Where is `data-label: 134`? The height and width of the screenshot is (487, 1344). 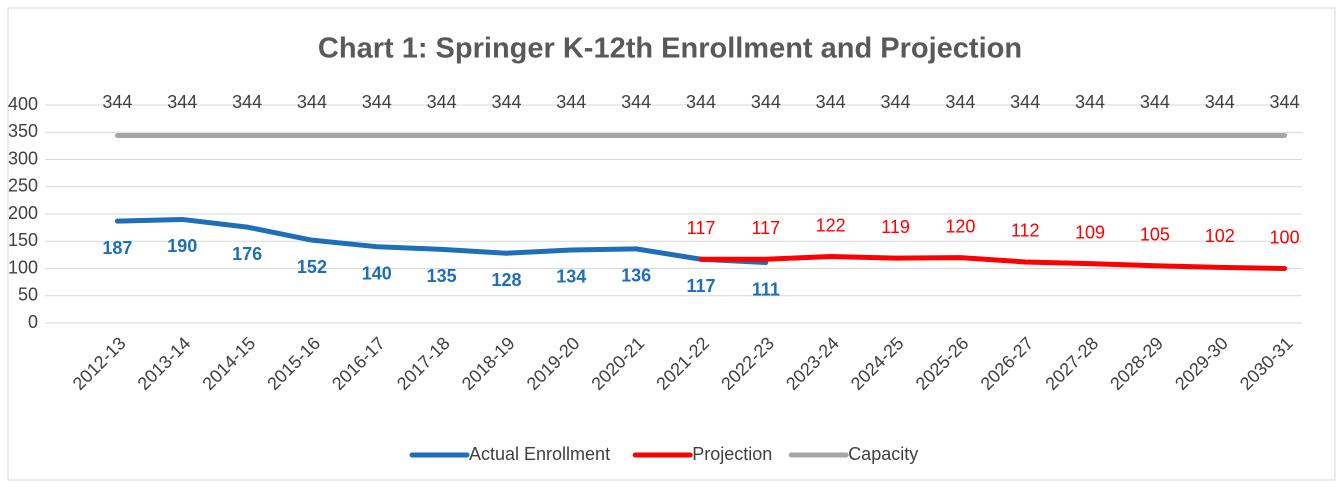 data-label: 134 is located at coordinates (571, 277).